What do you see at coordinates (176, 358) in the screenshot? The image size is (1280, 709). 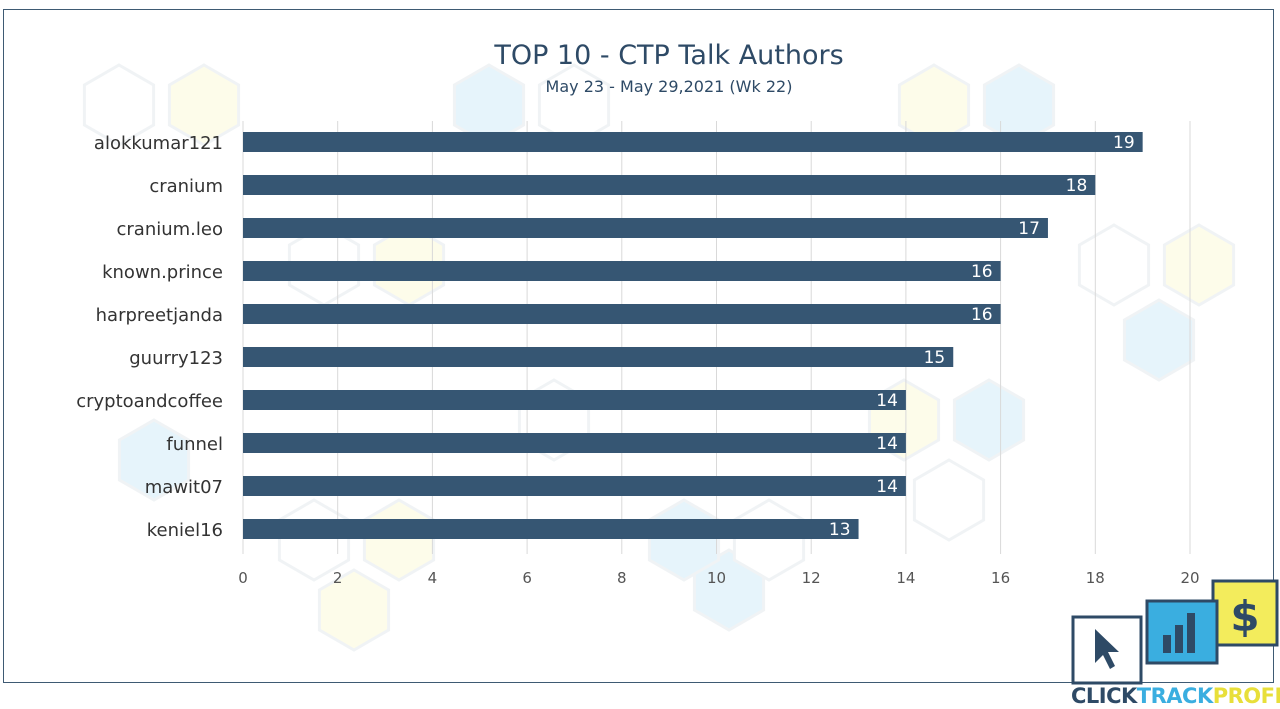 I see `category-label: guurry123` at bounding box center [176, 358].